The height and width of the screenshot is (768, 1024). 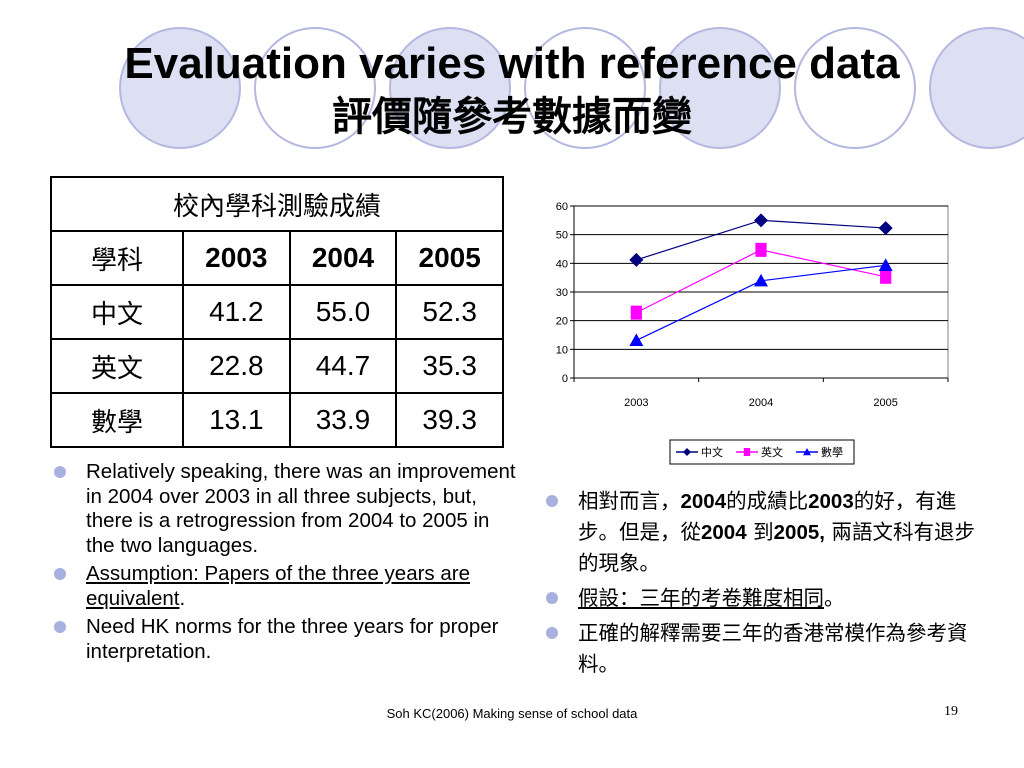 I want to click on bullet-text: 到, so click(x=760, y=532).